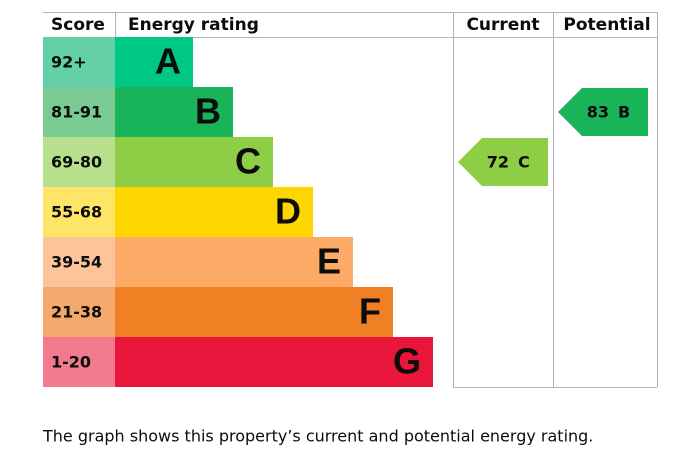  Describe the element at coordinates (498, 162) in the screenshot. I see `current-score: 72` at that location.